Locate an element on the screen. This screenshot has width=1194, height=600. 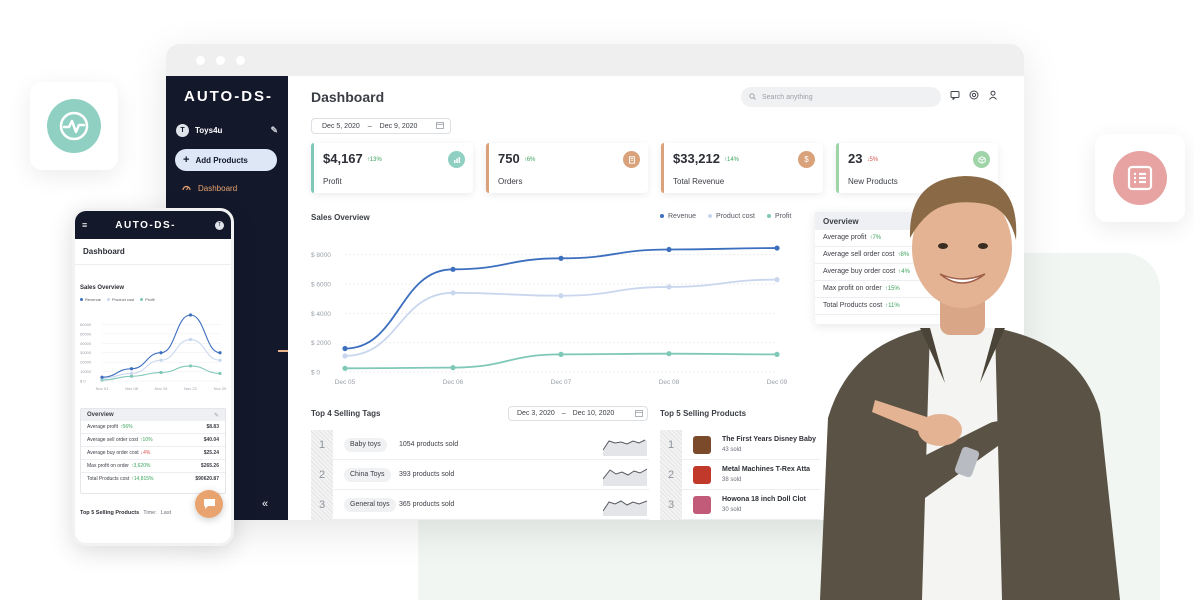
chart-legend: Revenue Product cost Profit is located at coordinates (725, 216).